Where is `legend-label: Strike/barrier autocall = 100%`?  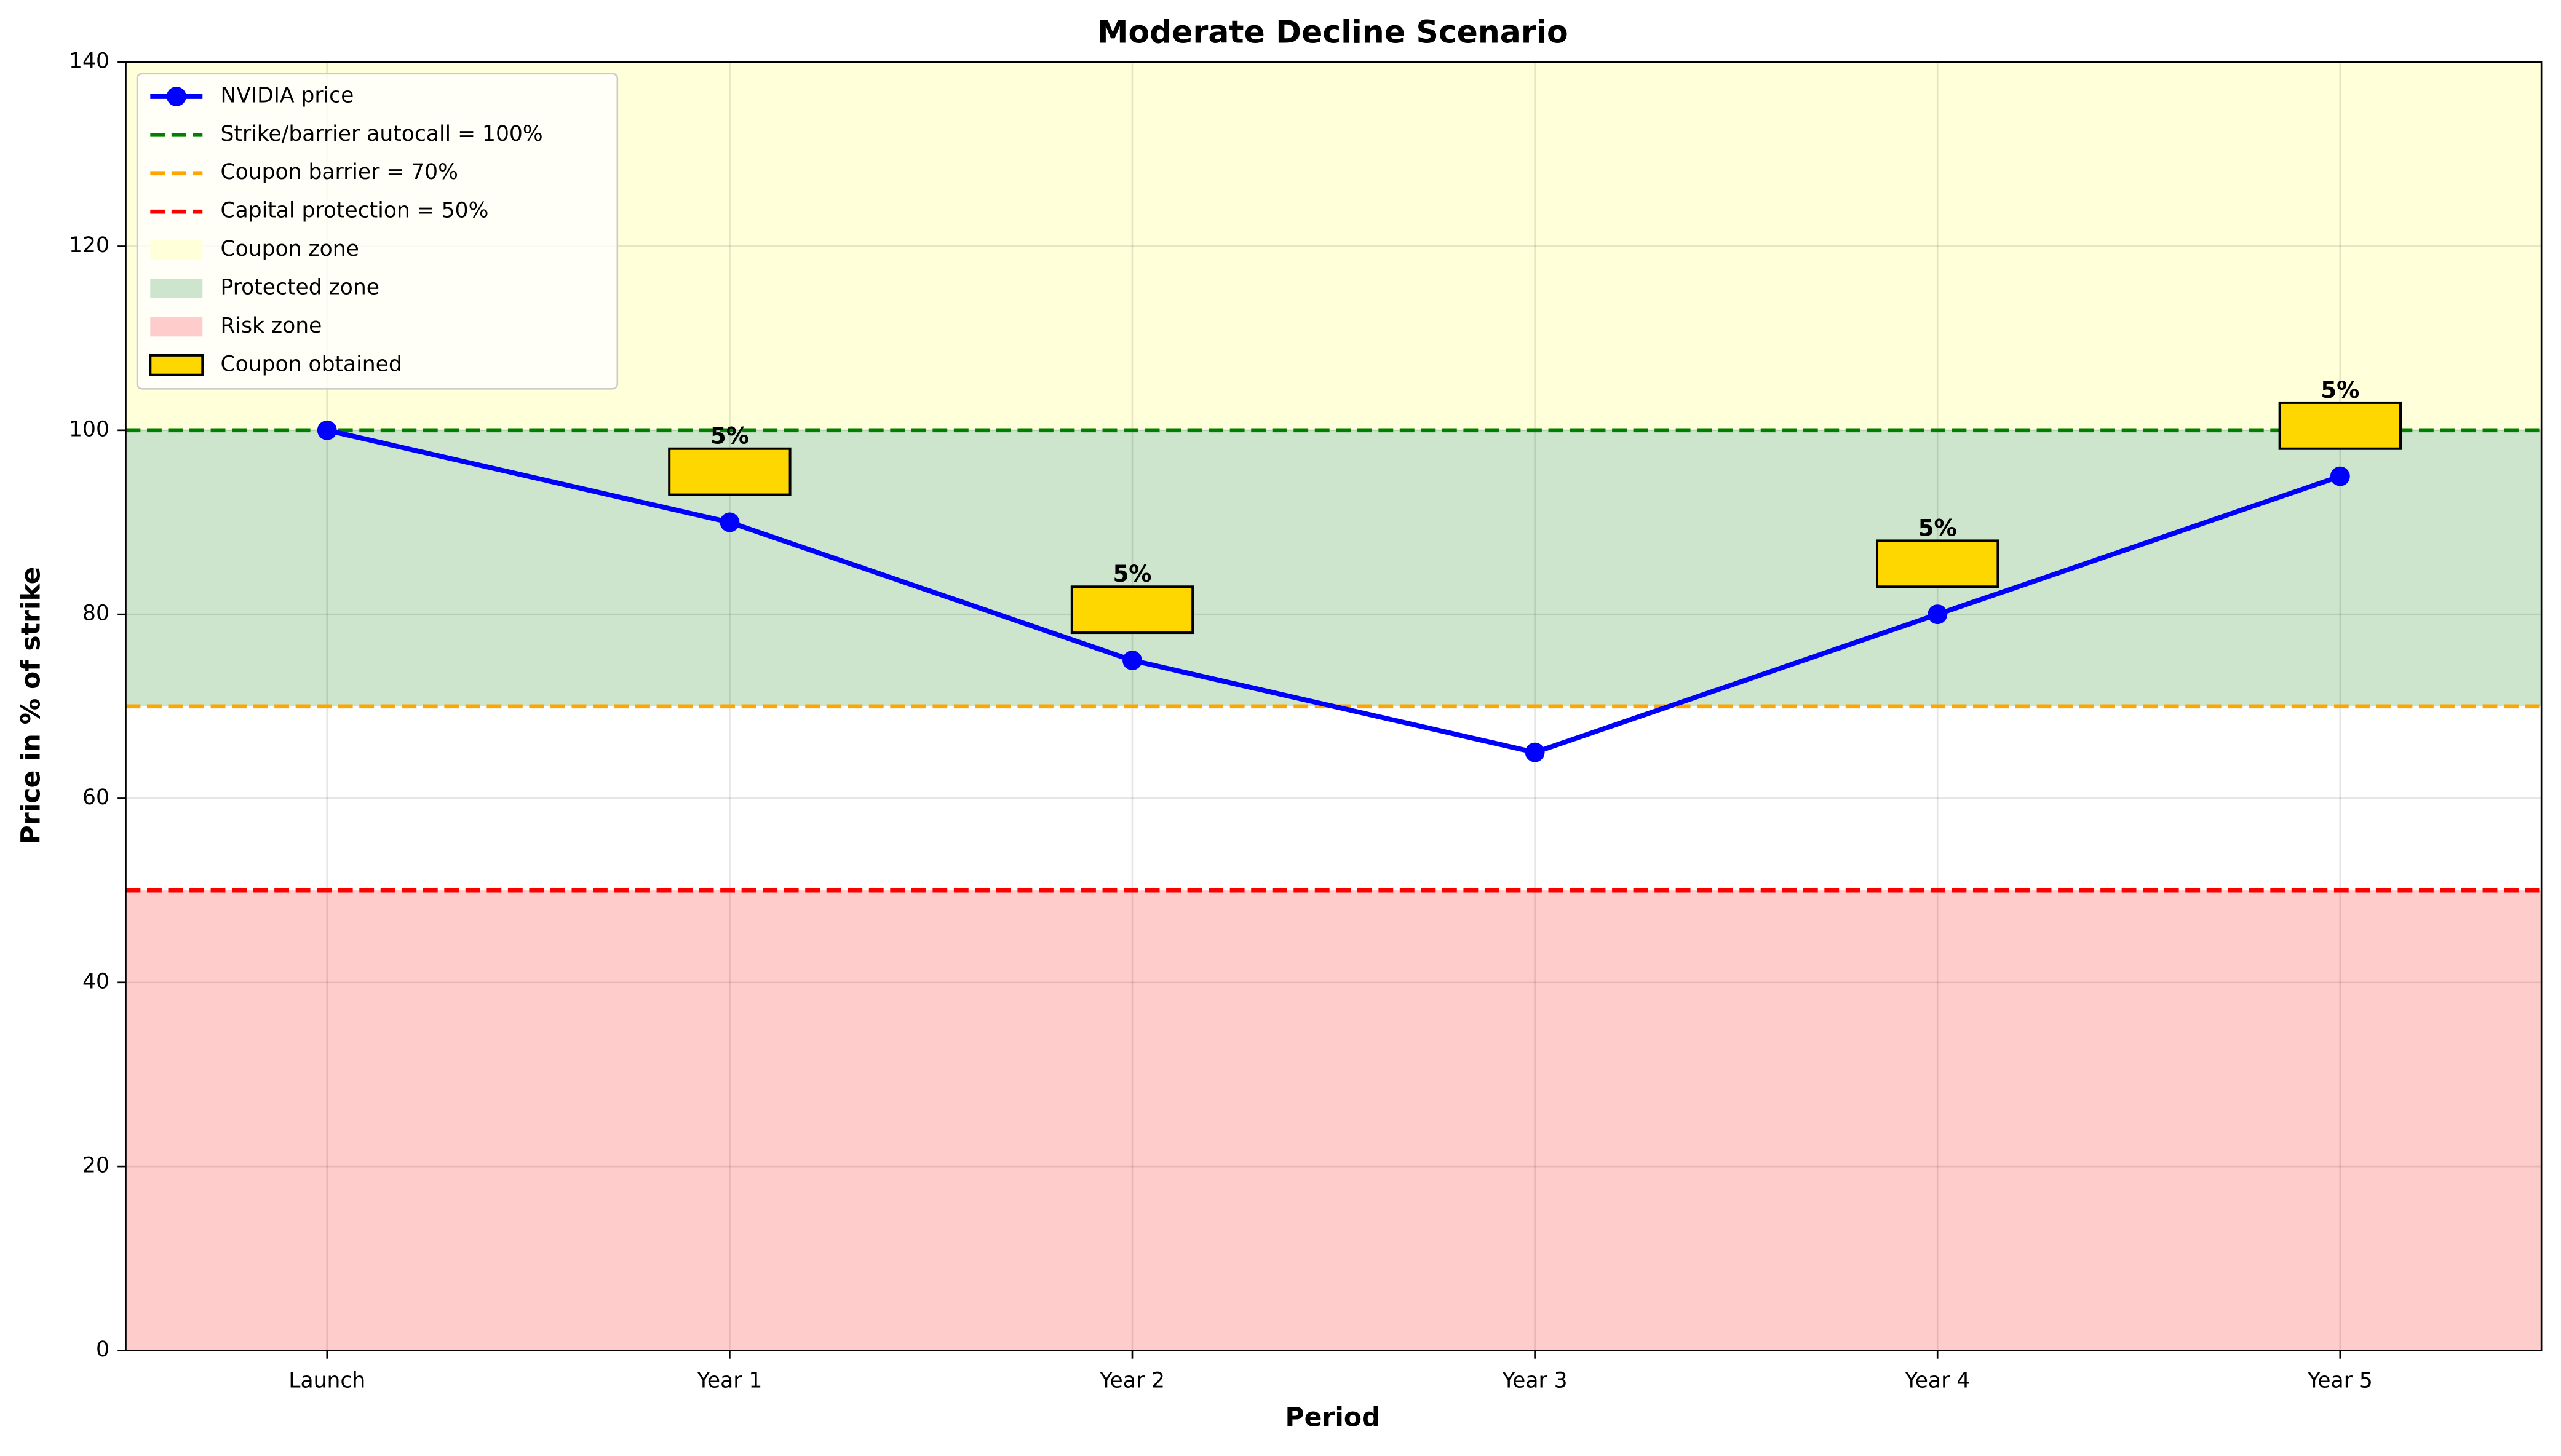
legend-label: Strike/barrier autocall = 100% is located at coordinates (382, 134).